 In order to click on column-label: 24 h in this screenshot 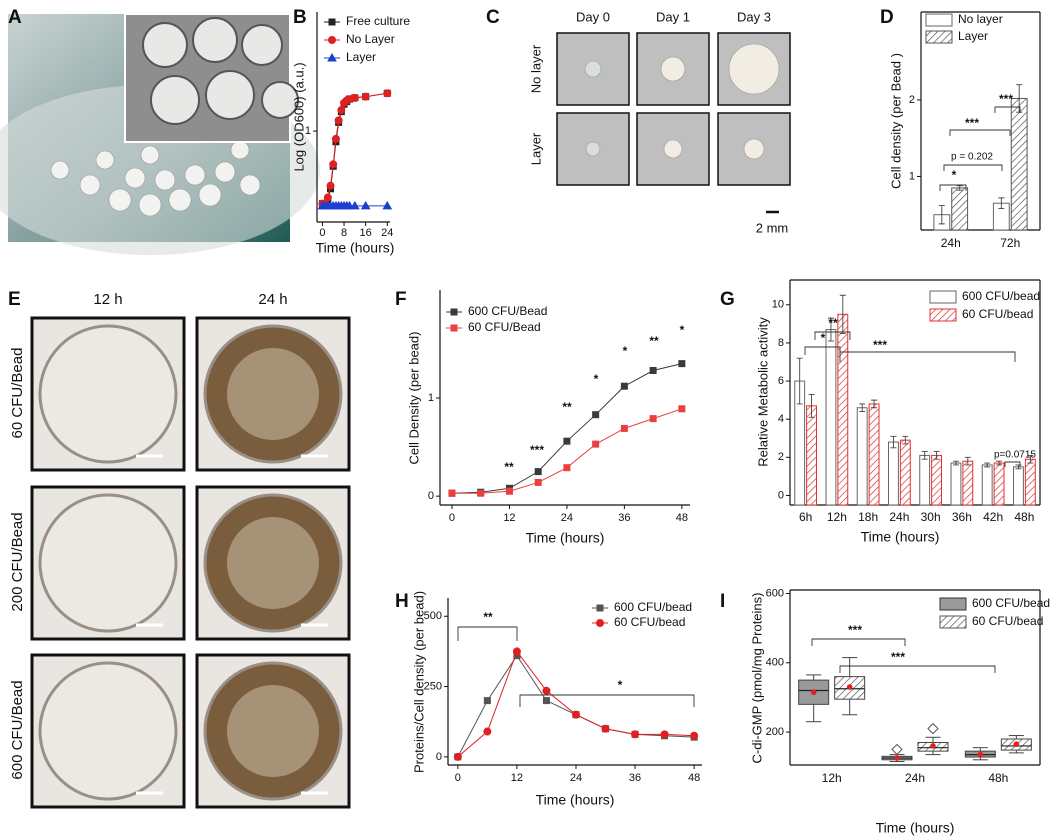, I will do `click(272, 299)`.